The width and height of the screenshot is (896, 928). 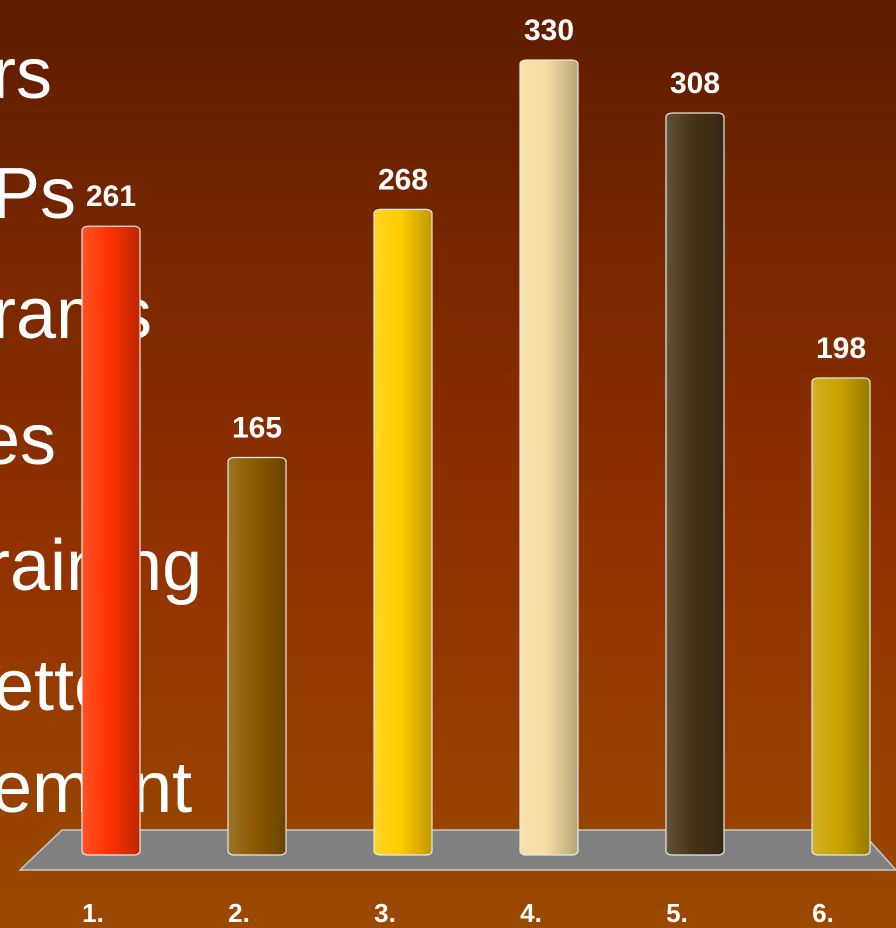 I want to click on category-label-1: 1., so click(x=93, y=913).